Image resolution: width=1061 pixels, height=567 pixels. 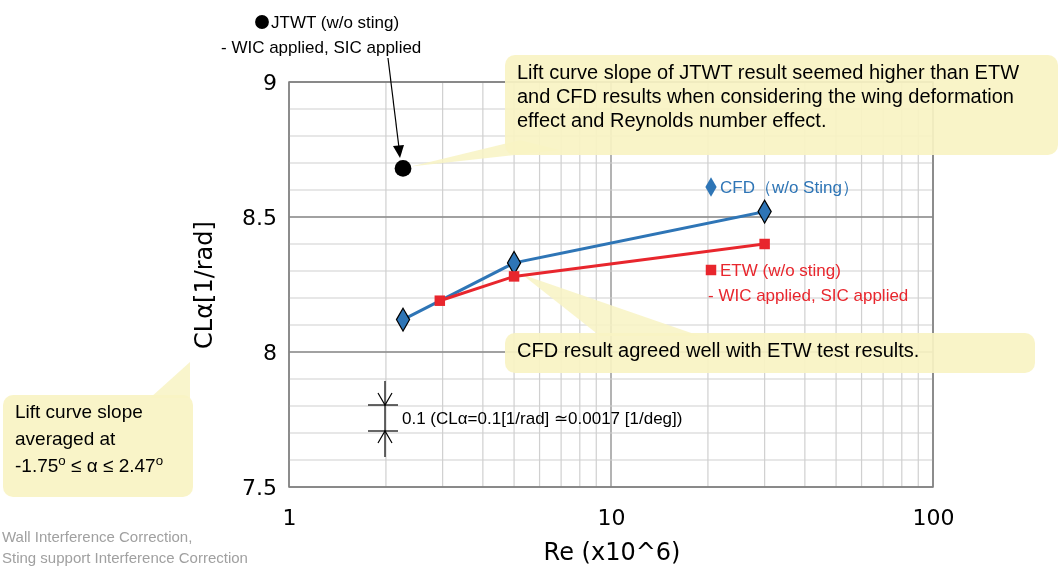 I want to click on x-tick-label: 10, so click(x=611, y=517).